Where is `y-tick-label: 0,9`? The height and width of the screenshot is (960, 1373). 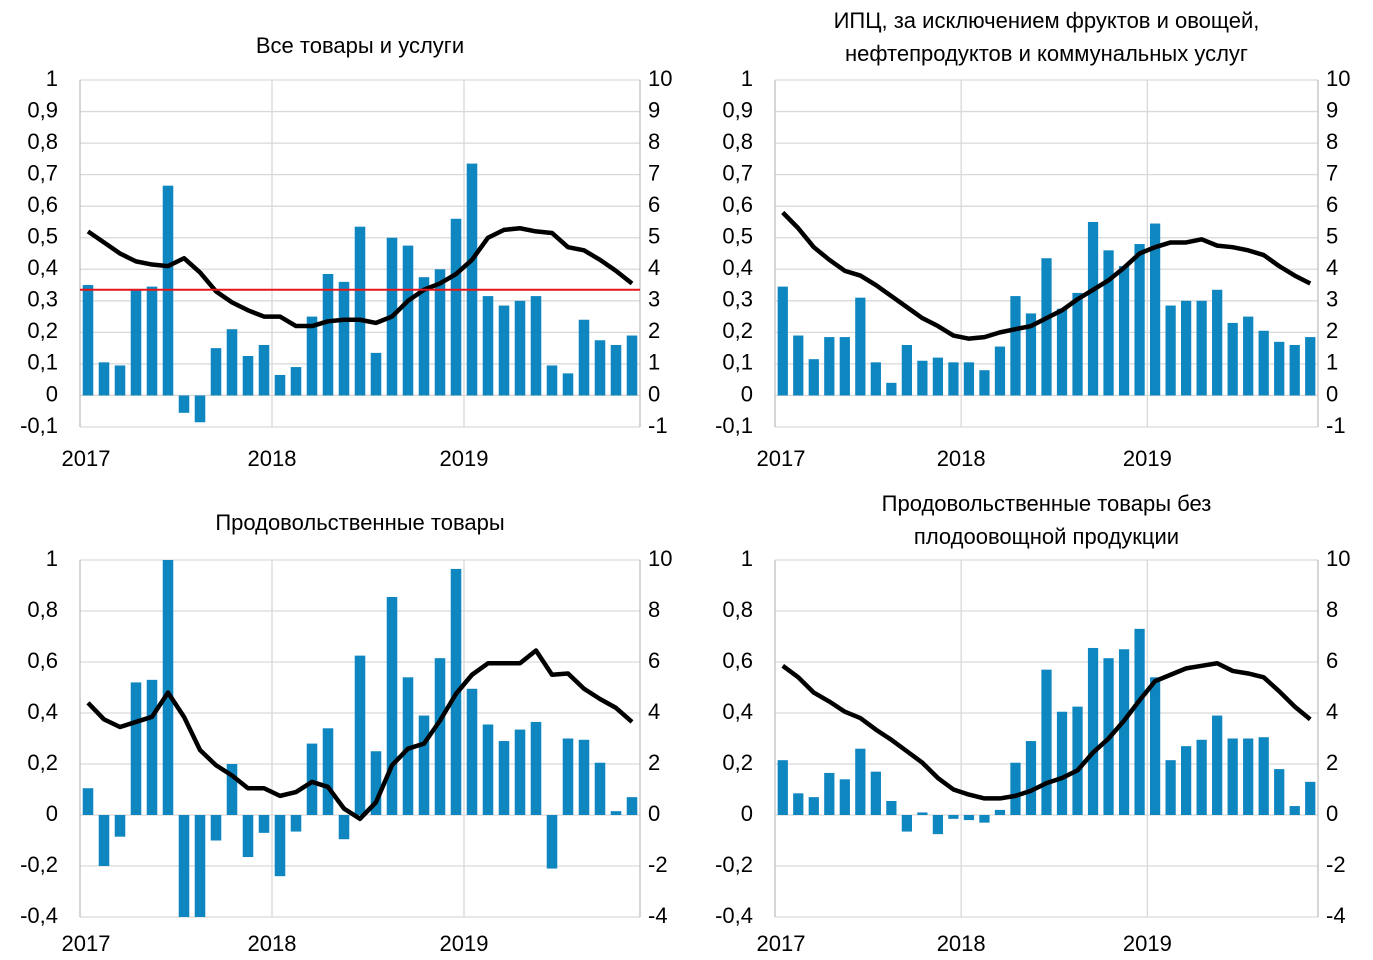 y-tick-label: 0,9 is located at coordinates (42, 109).